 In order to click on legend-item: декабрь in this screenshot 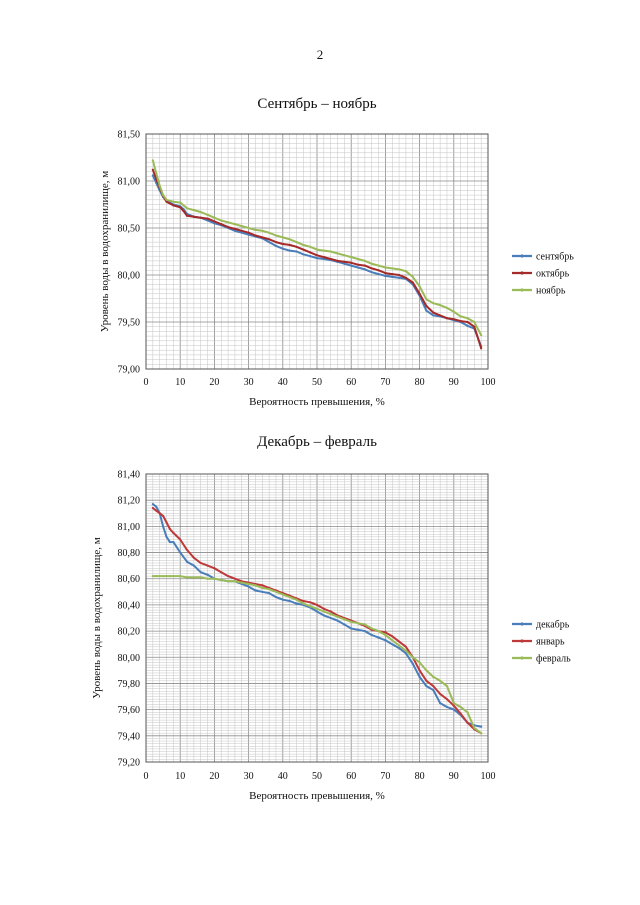, I will do `click(541, 625)`.